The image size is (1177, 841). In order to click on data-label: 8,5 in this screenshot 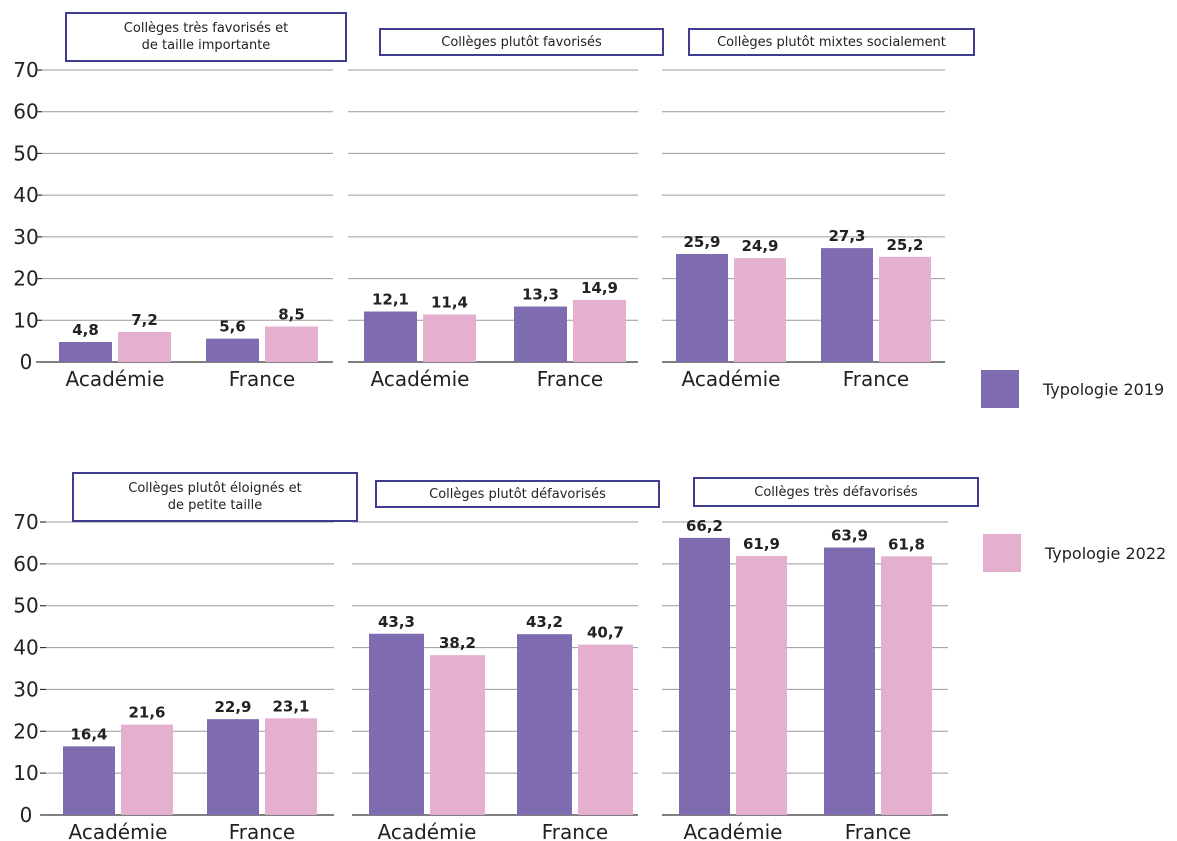, I will do `click(291, 315)`.